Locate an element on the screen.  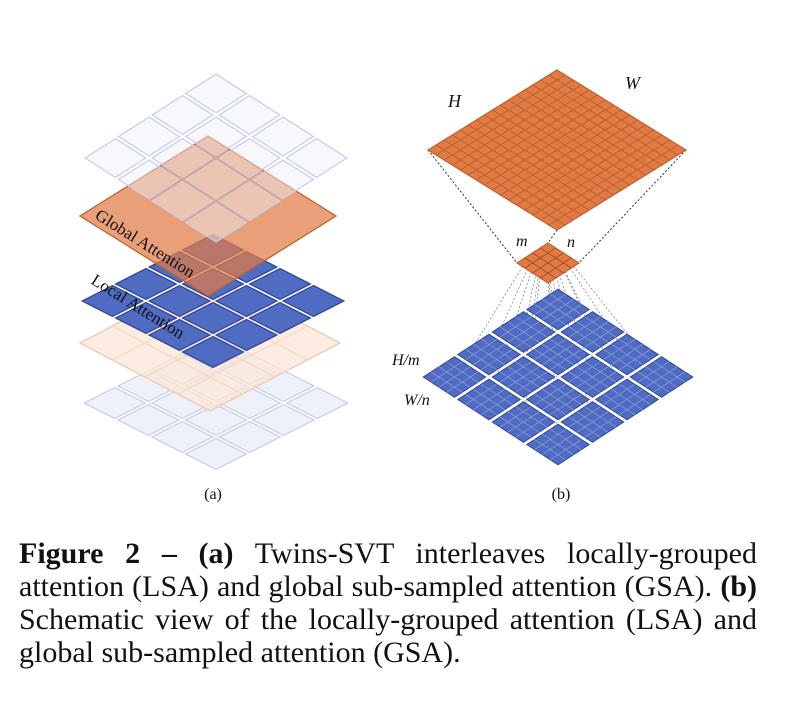
caption-a-tag: (a) is located at coordinates (216, 553).